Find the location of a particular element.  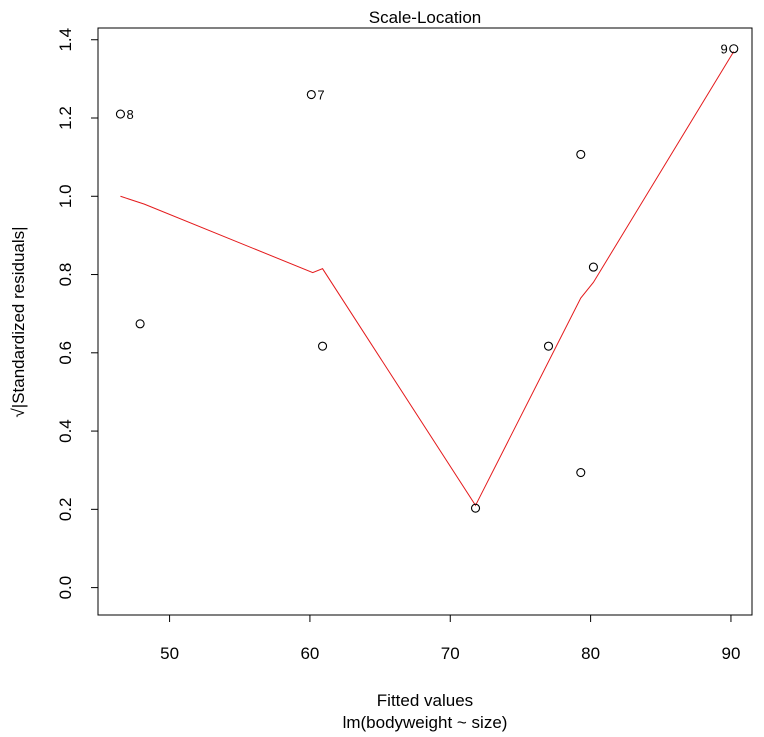

y-tick-label: 0.4 is located at coordinates (65, 431).